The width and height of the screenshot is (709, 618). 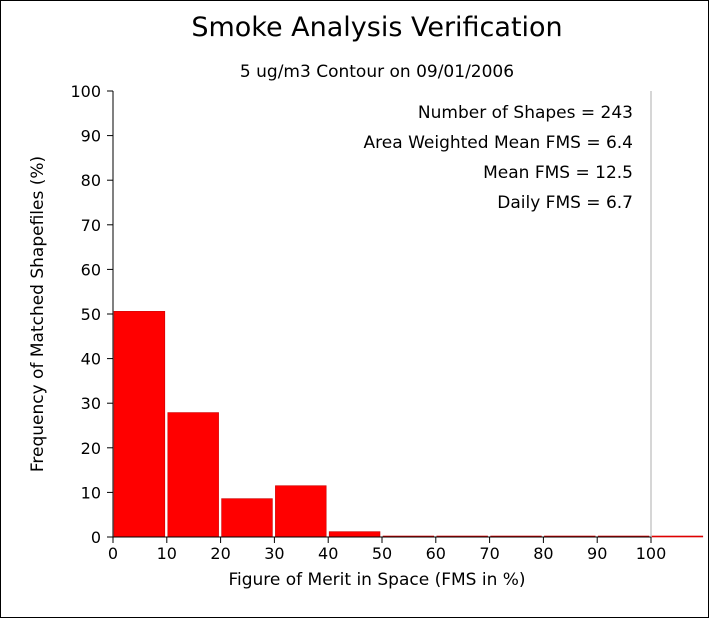 I want to click on x-tick-labels: 0 10 20 30 40 50 60 70 80 90 100, so click(x=387, y=553).